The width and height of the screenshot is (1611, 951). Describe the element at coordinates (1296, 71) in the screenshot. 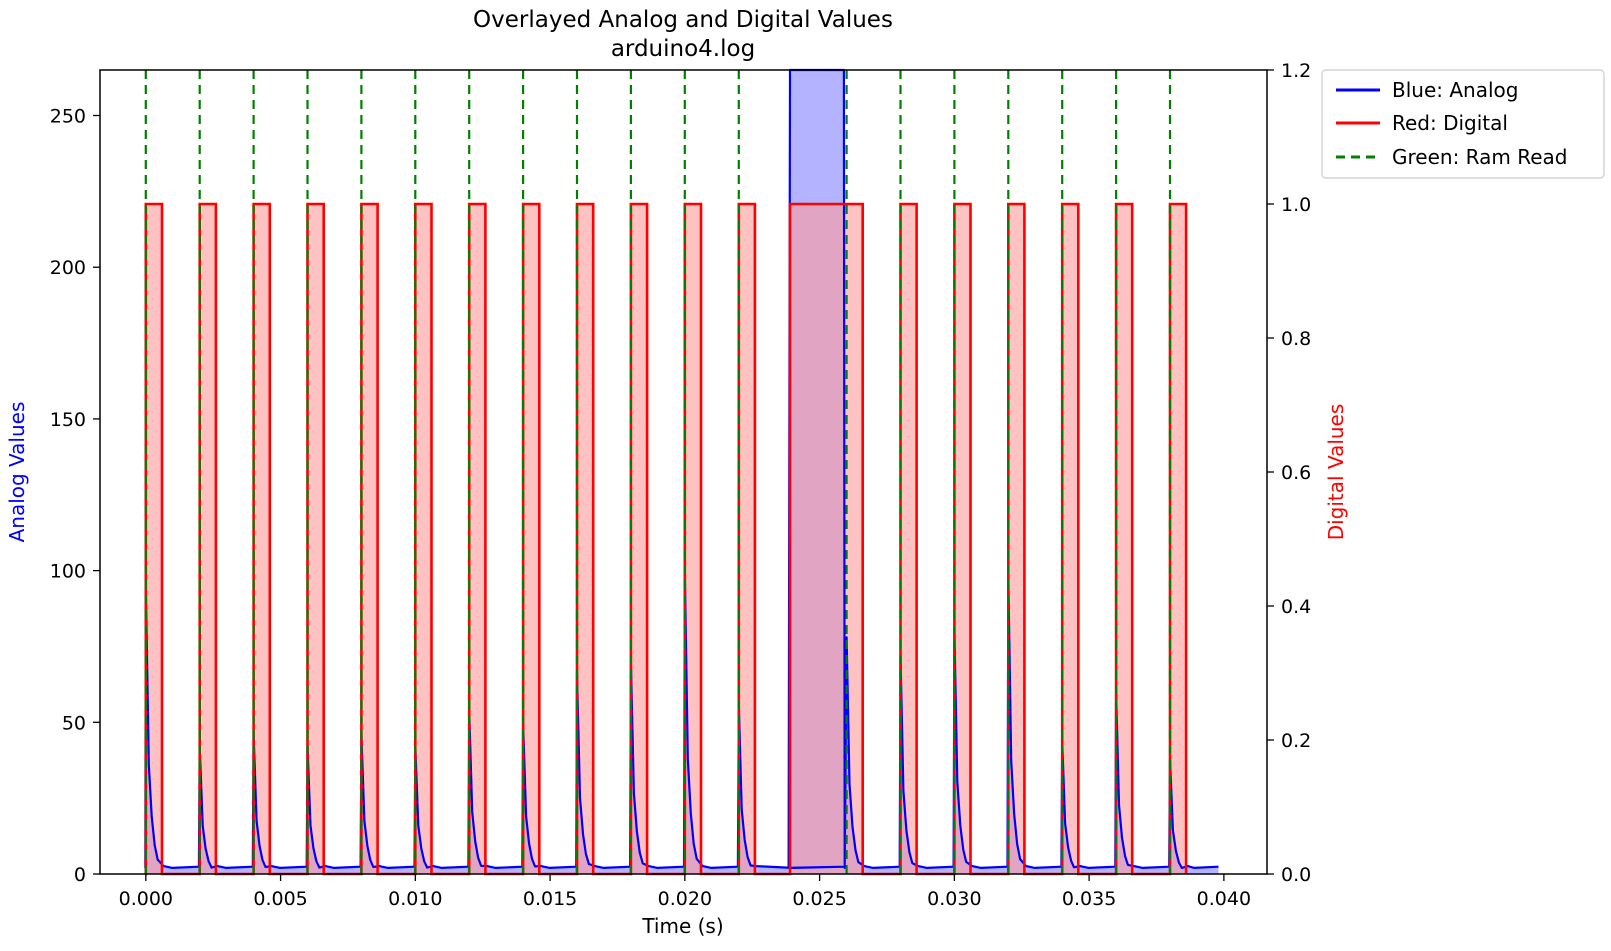

I see `y-right-tick-label: 1.2` at that location.